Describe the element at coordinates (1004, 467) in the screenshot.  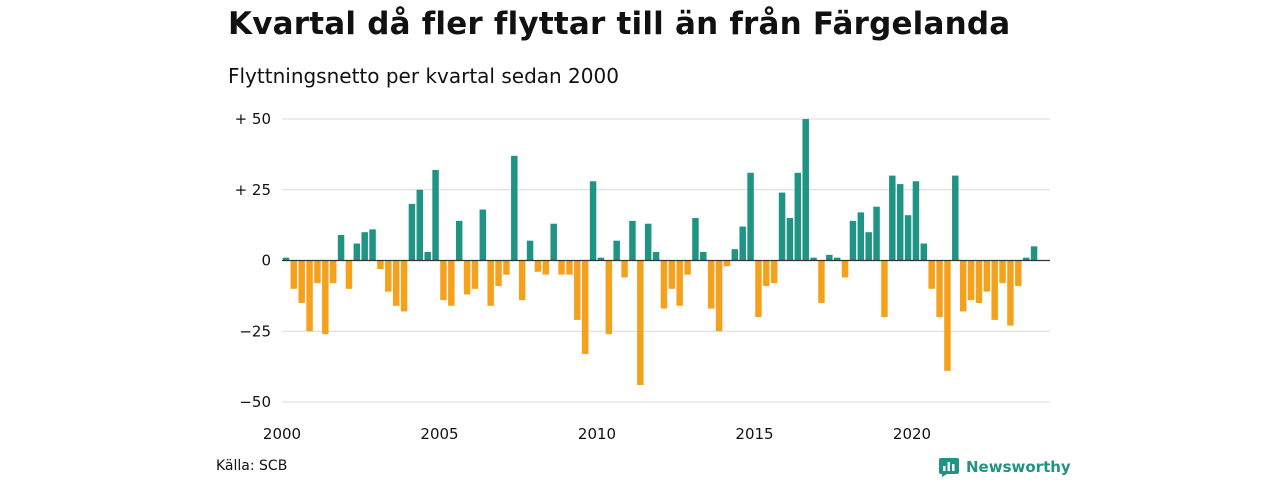
I see `brand-logo: Newsworthy` at that location.